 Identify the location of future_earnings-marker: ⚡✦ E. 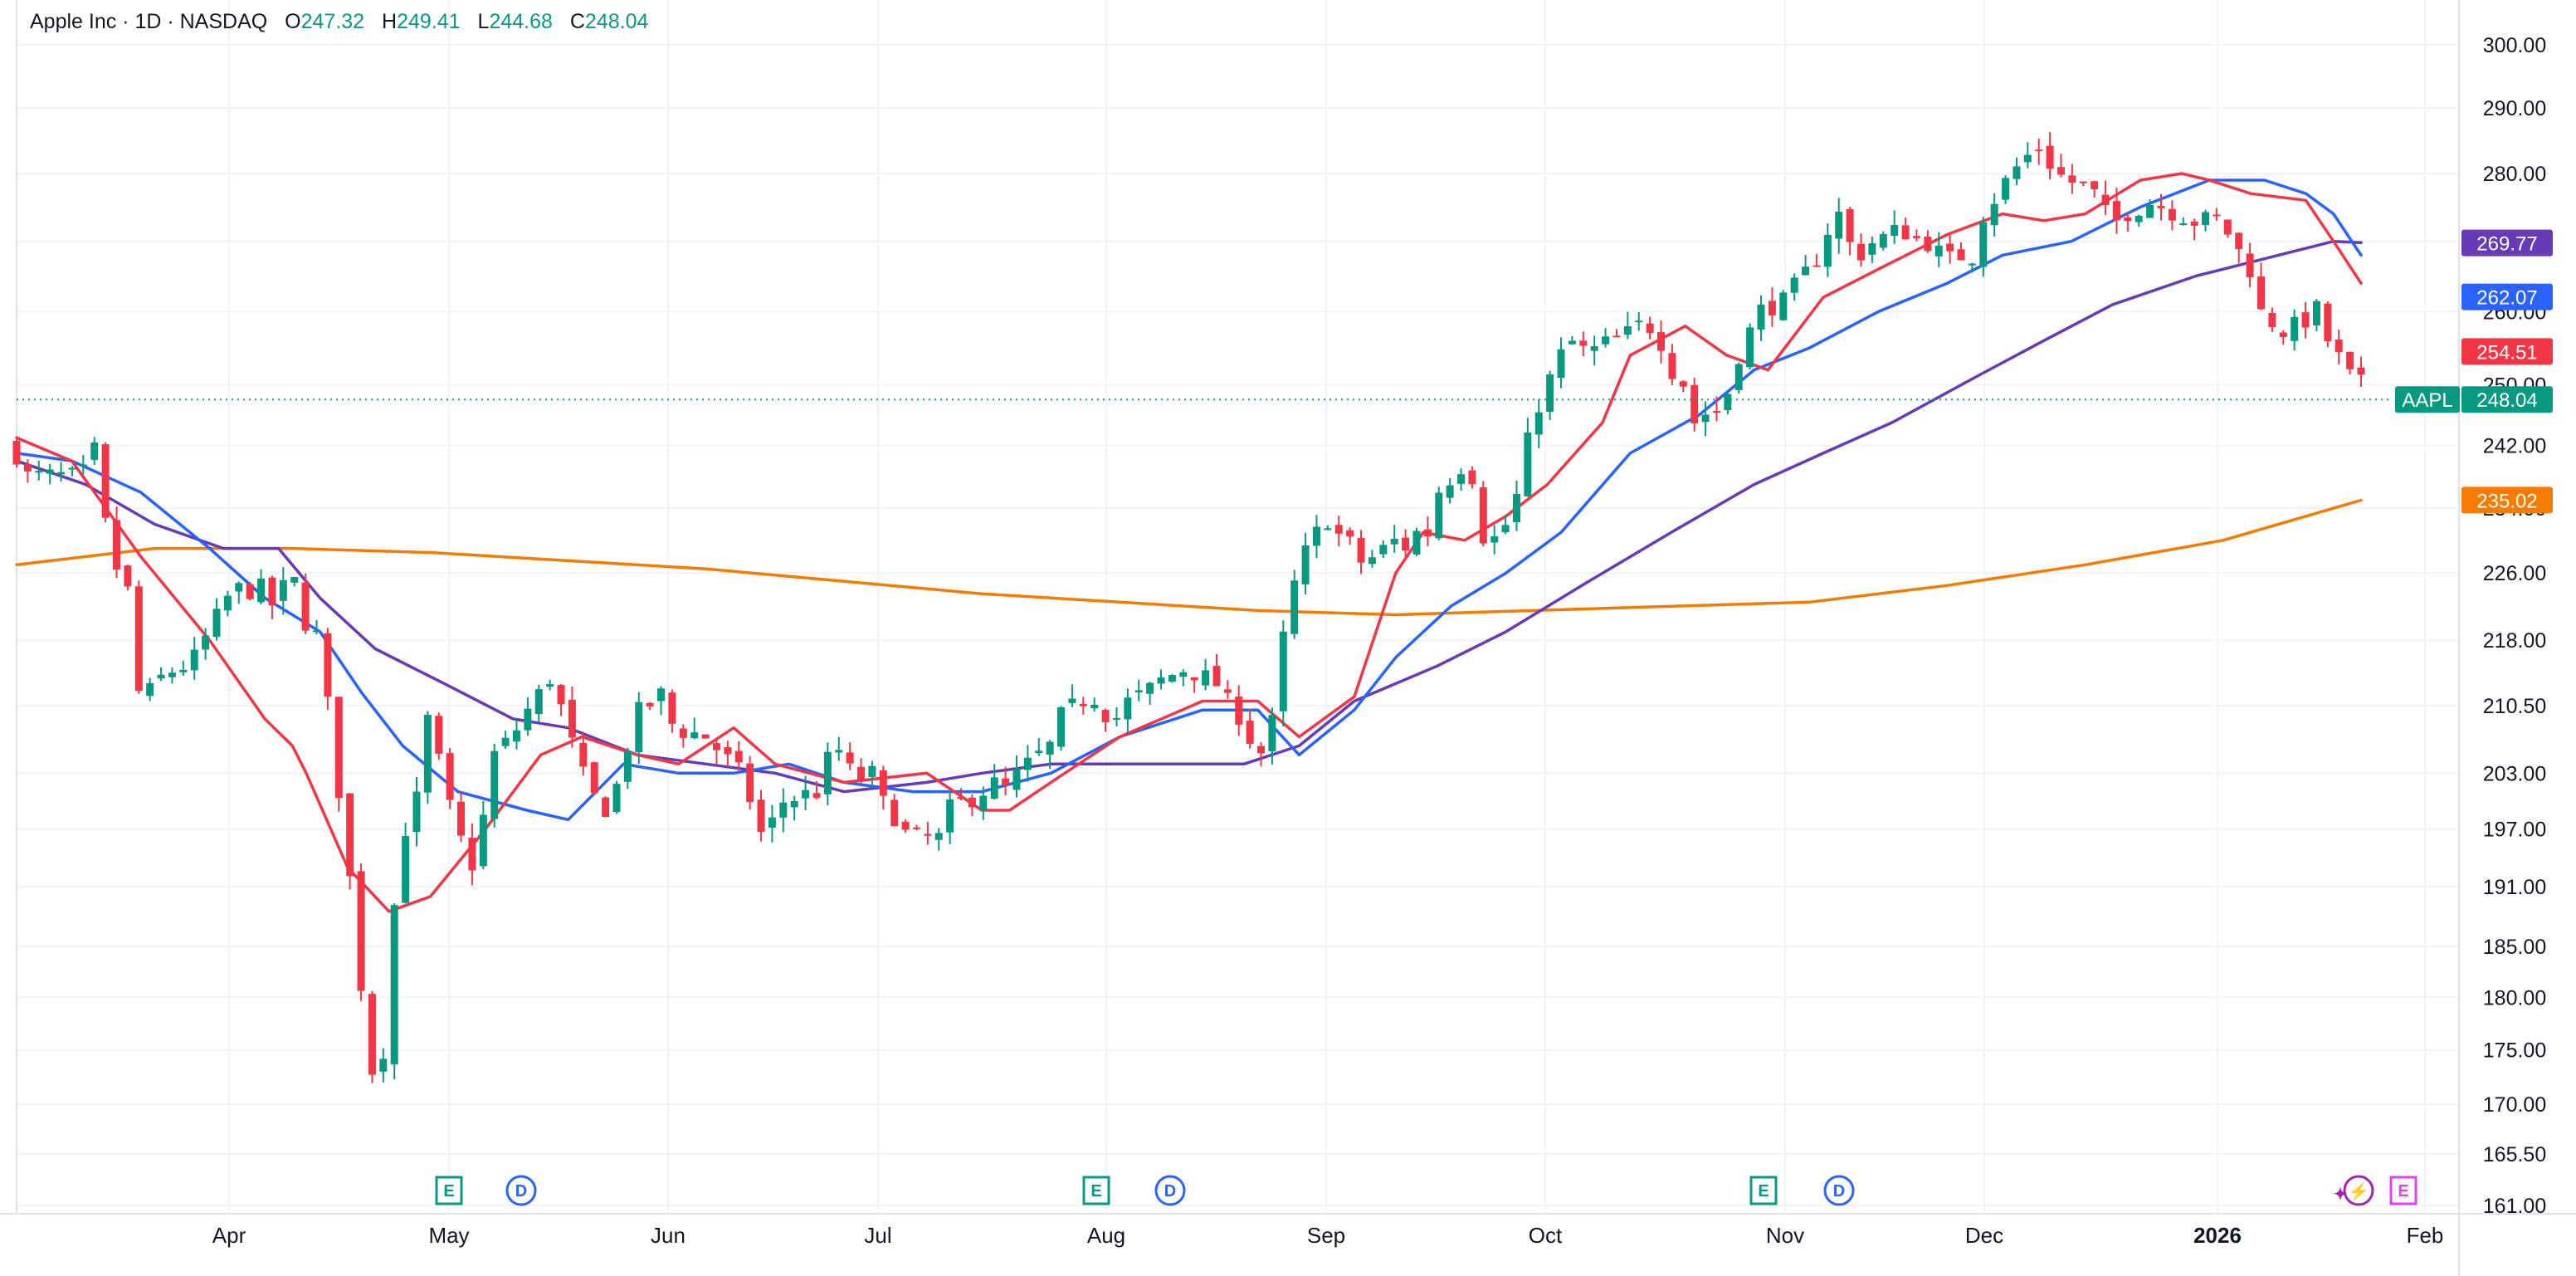
(2376, 1191).